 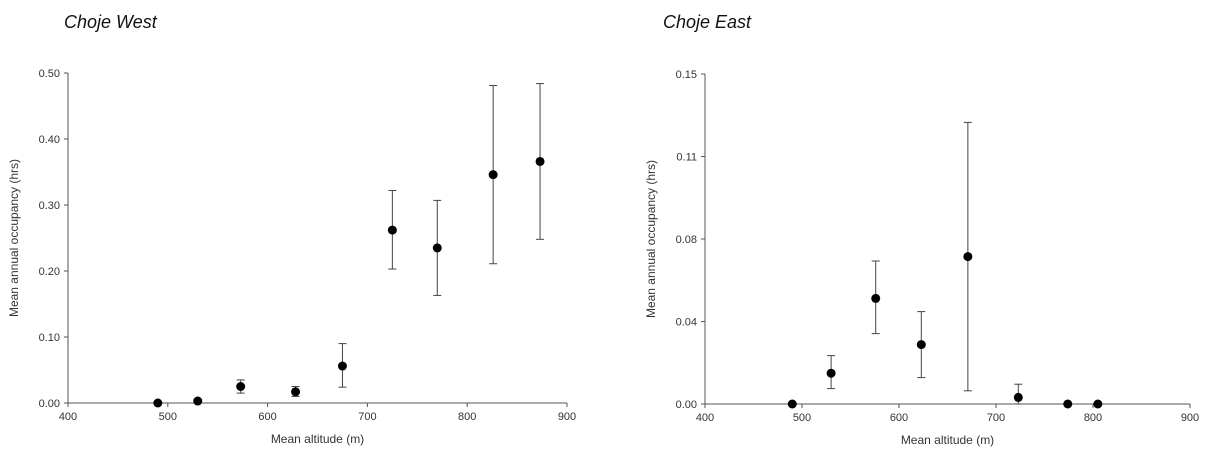 What do you see at coordinates (110, 22) in the screenshot?
I see `chart-title-choje-west: Choje West` at bounding box center [110, 22].